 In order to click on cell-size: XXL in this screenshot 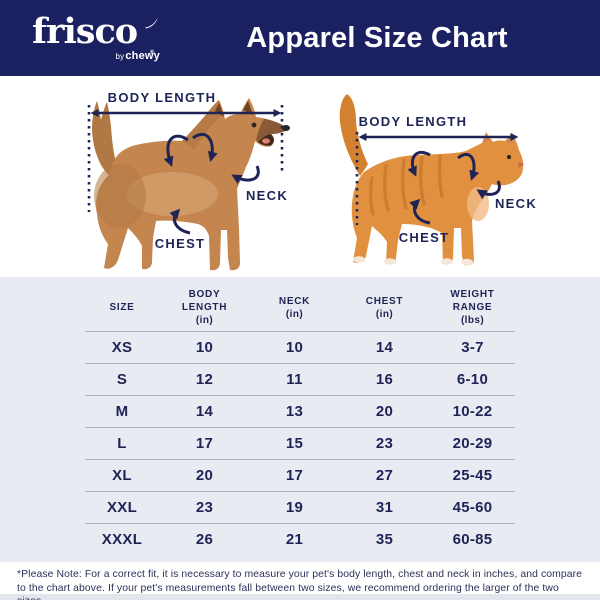, I will do `click(122, 507)`.